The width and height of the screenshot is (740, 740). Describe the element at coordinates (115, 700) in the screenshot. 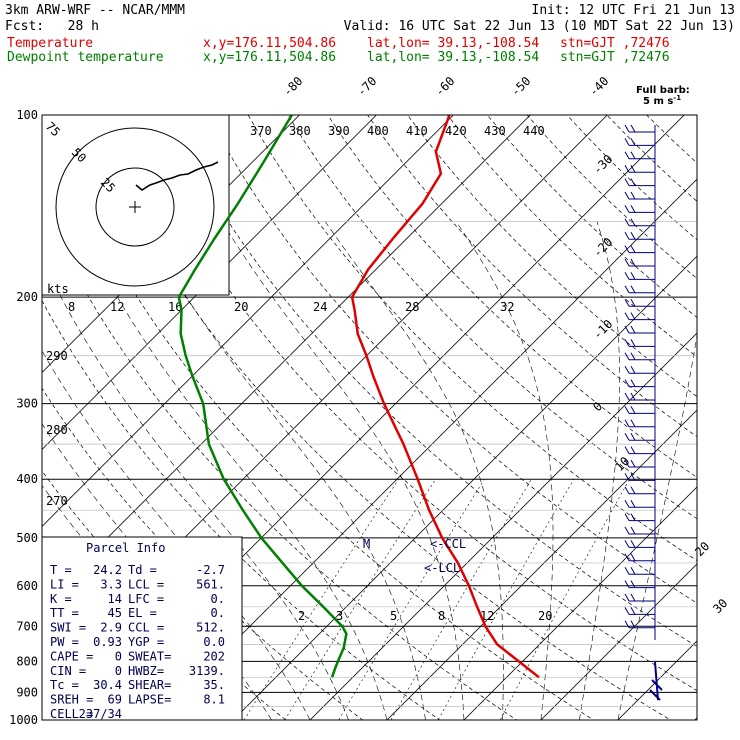

I see `panel-value: 69` at that location.